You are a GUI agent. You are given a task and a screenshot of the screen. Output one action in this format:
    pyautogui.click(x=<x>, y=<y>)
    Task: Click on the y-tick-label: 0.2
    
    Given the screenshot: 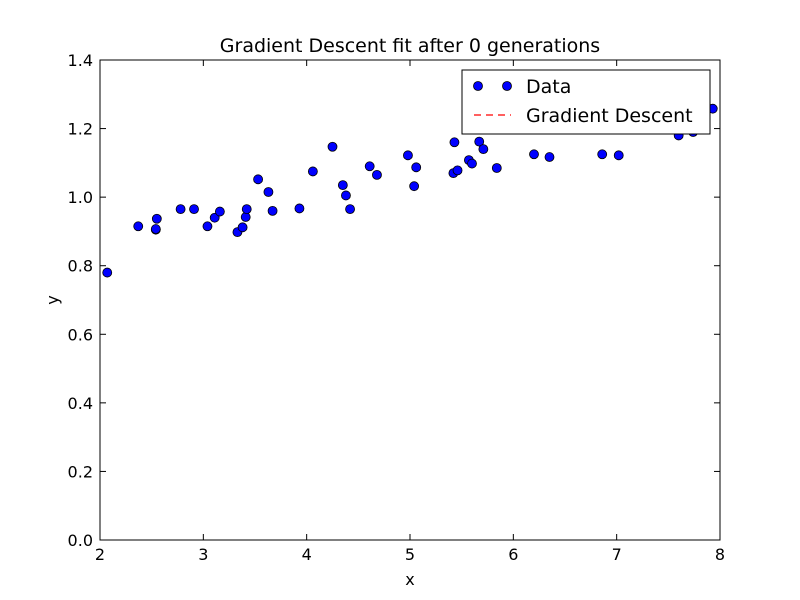 What is the action you would take?
    pyautogui.click(x=80, y=471)
    